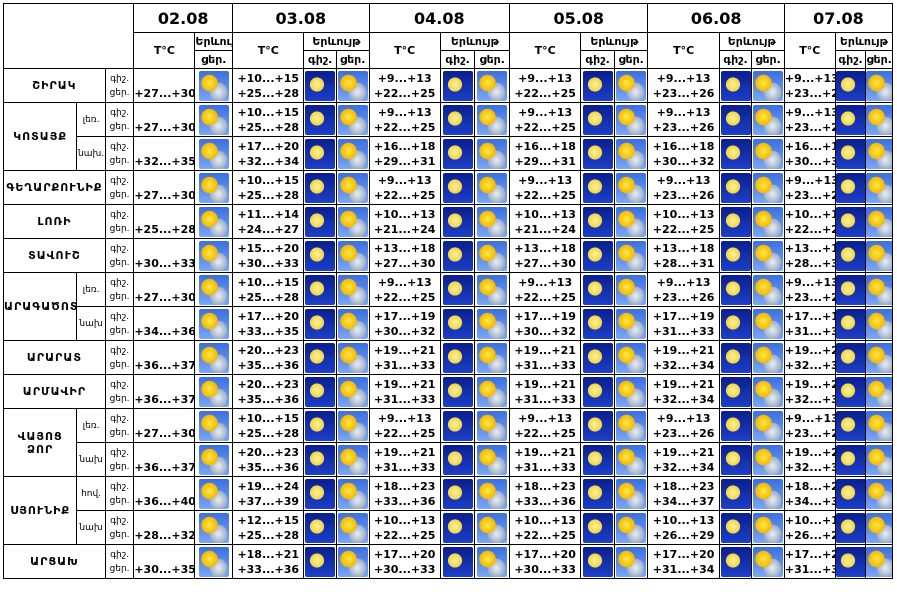 The width and height of the screenshot is (897, 601). I want to click on day-temp: +31...+33, so click(404, 365).